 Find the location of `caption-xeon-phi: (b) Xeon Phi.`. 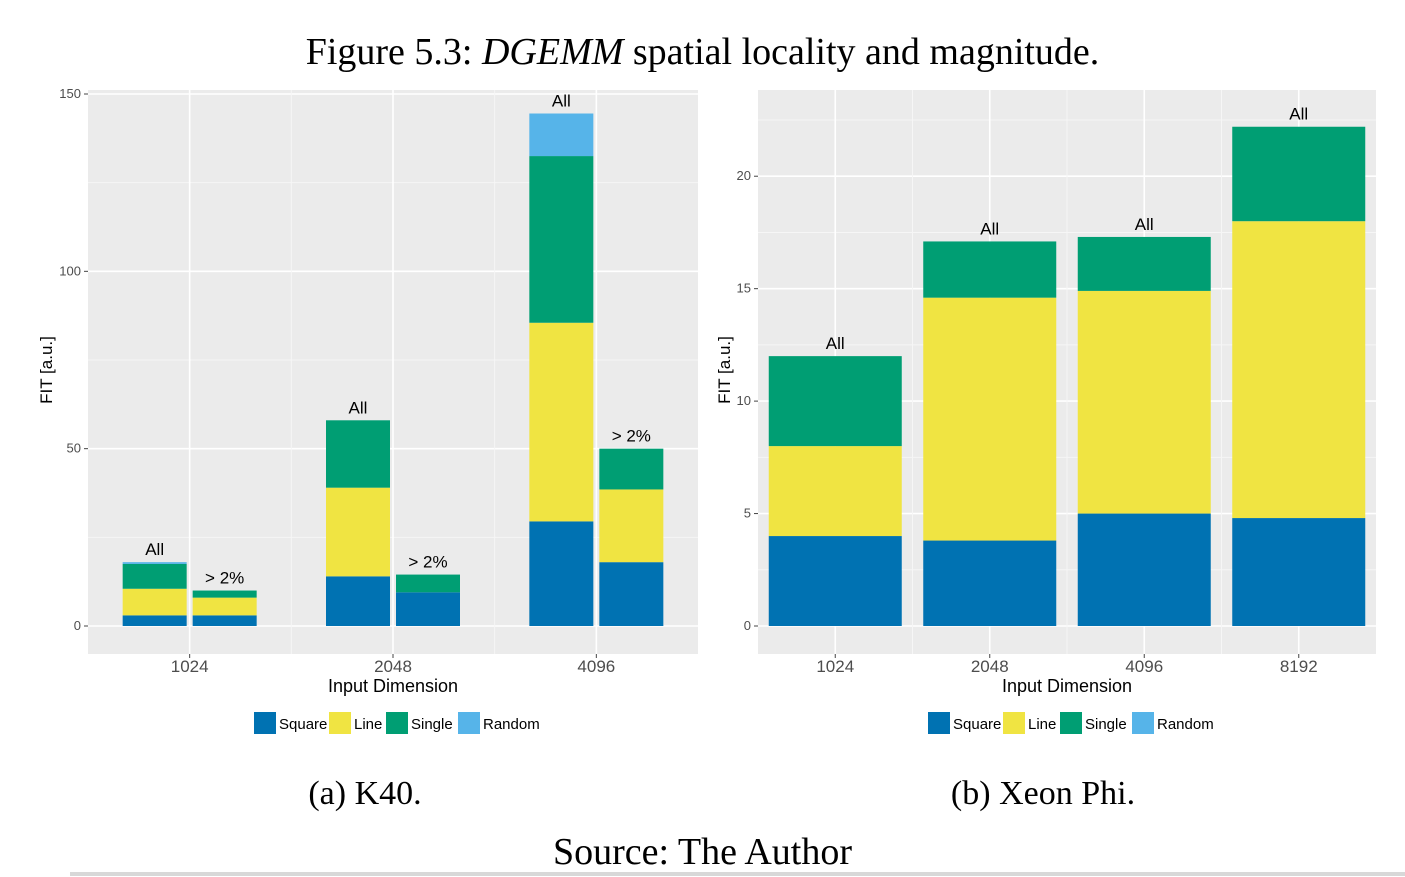

caption-xeon-phi: (b) Xeon Phi. is located at coordinates (1043, 793).